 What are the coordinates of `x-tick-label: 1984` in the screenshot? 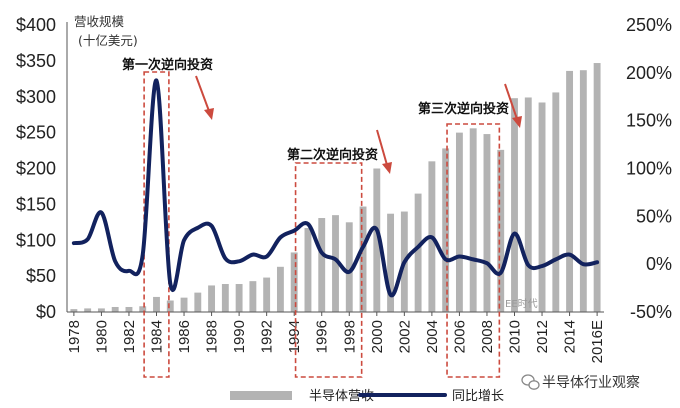 It's located at (157, 336).